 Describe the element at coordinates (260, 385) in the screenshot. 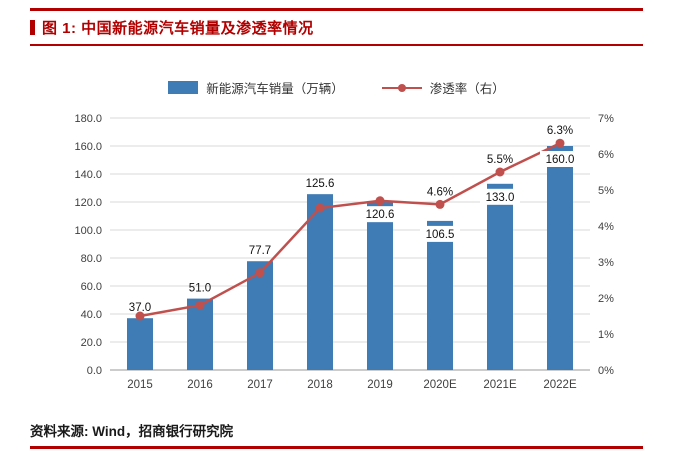

I see `category-label: 2017` at that location.